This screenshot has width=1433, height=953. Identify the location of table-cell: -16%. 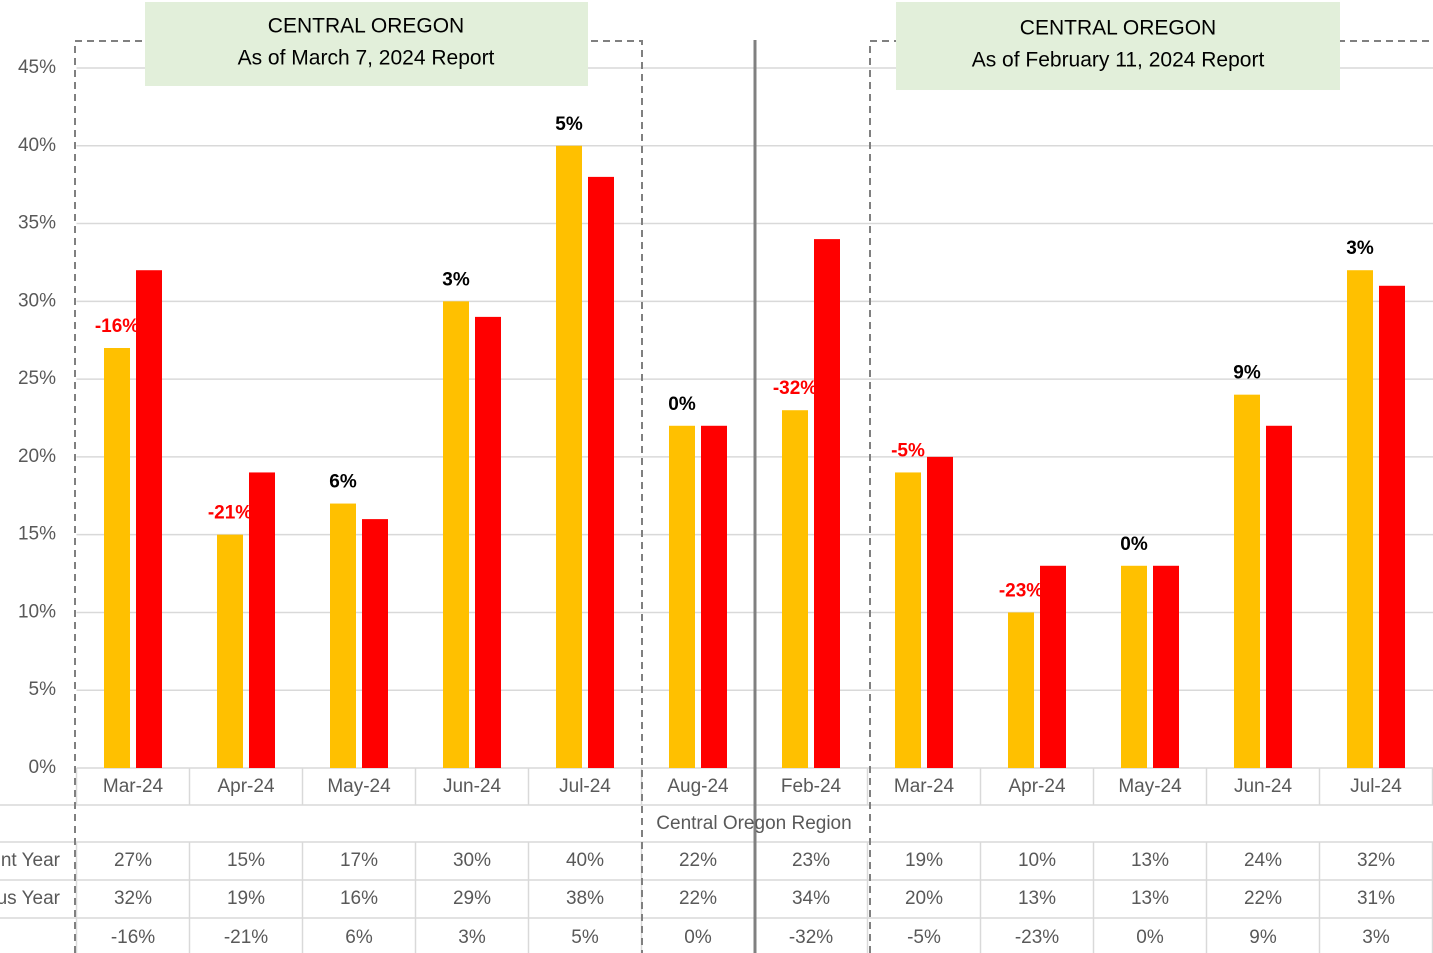
(133, 937).